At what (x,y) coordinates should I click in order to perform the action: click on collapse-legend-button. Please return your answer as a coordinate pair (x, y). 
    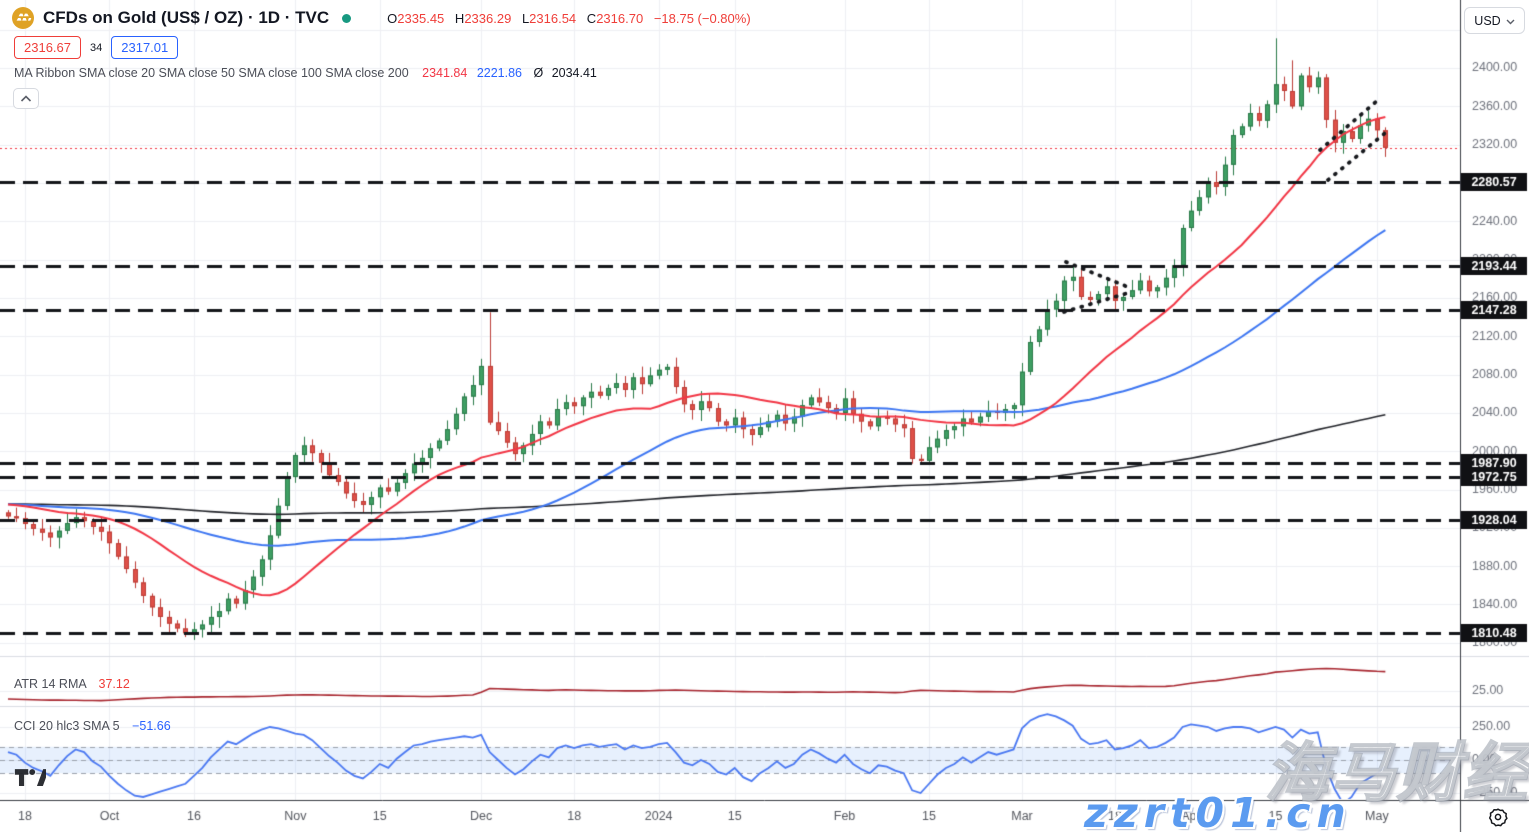
    Looking at the image, I should click on (26, 98).